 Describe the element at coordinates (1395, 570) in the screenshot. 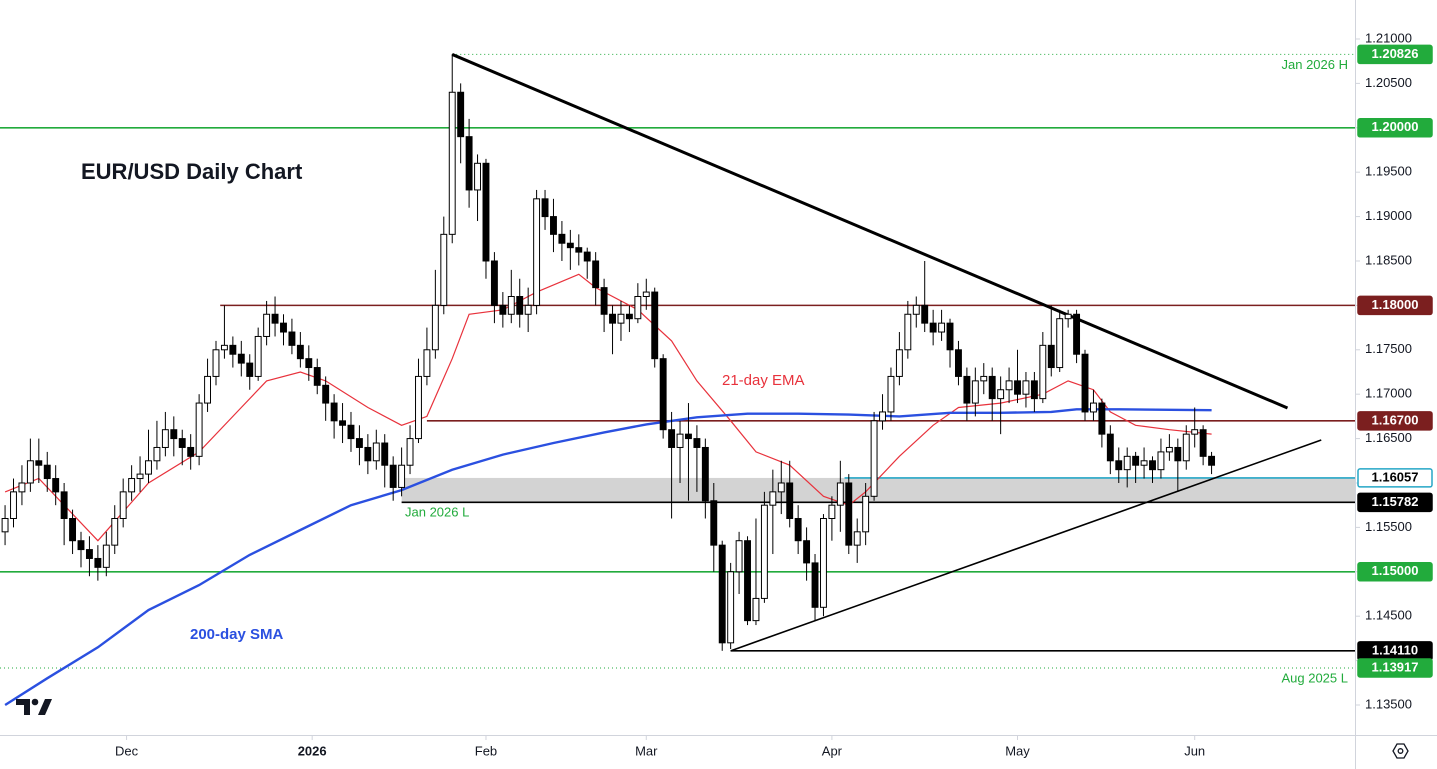

I see `level-label: 1.15000` at that location.